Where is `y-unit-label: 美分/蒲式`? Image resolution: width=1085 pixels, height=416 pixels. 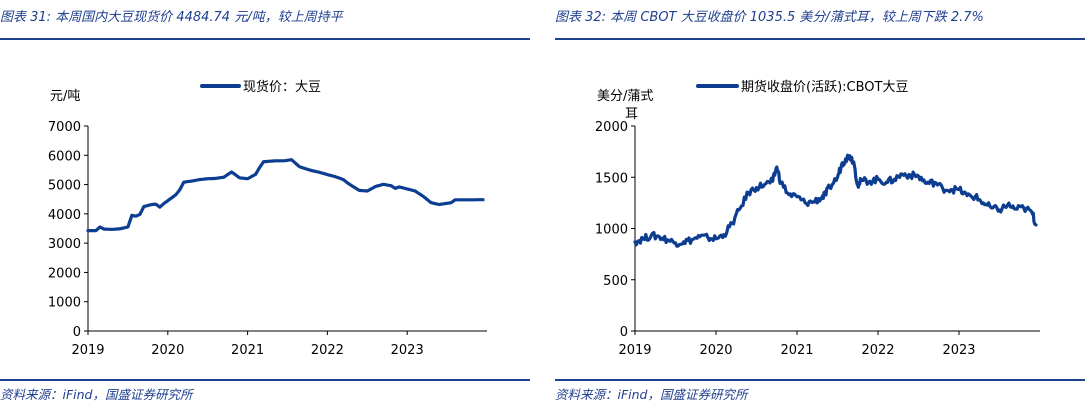
y-unit-label: 美分/蒲式 is located at coordinates (625, 96).